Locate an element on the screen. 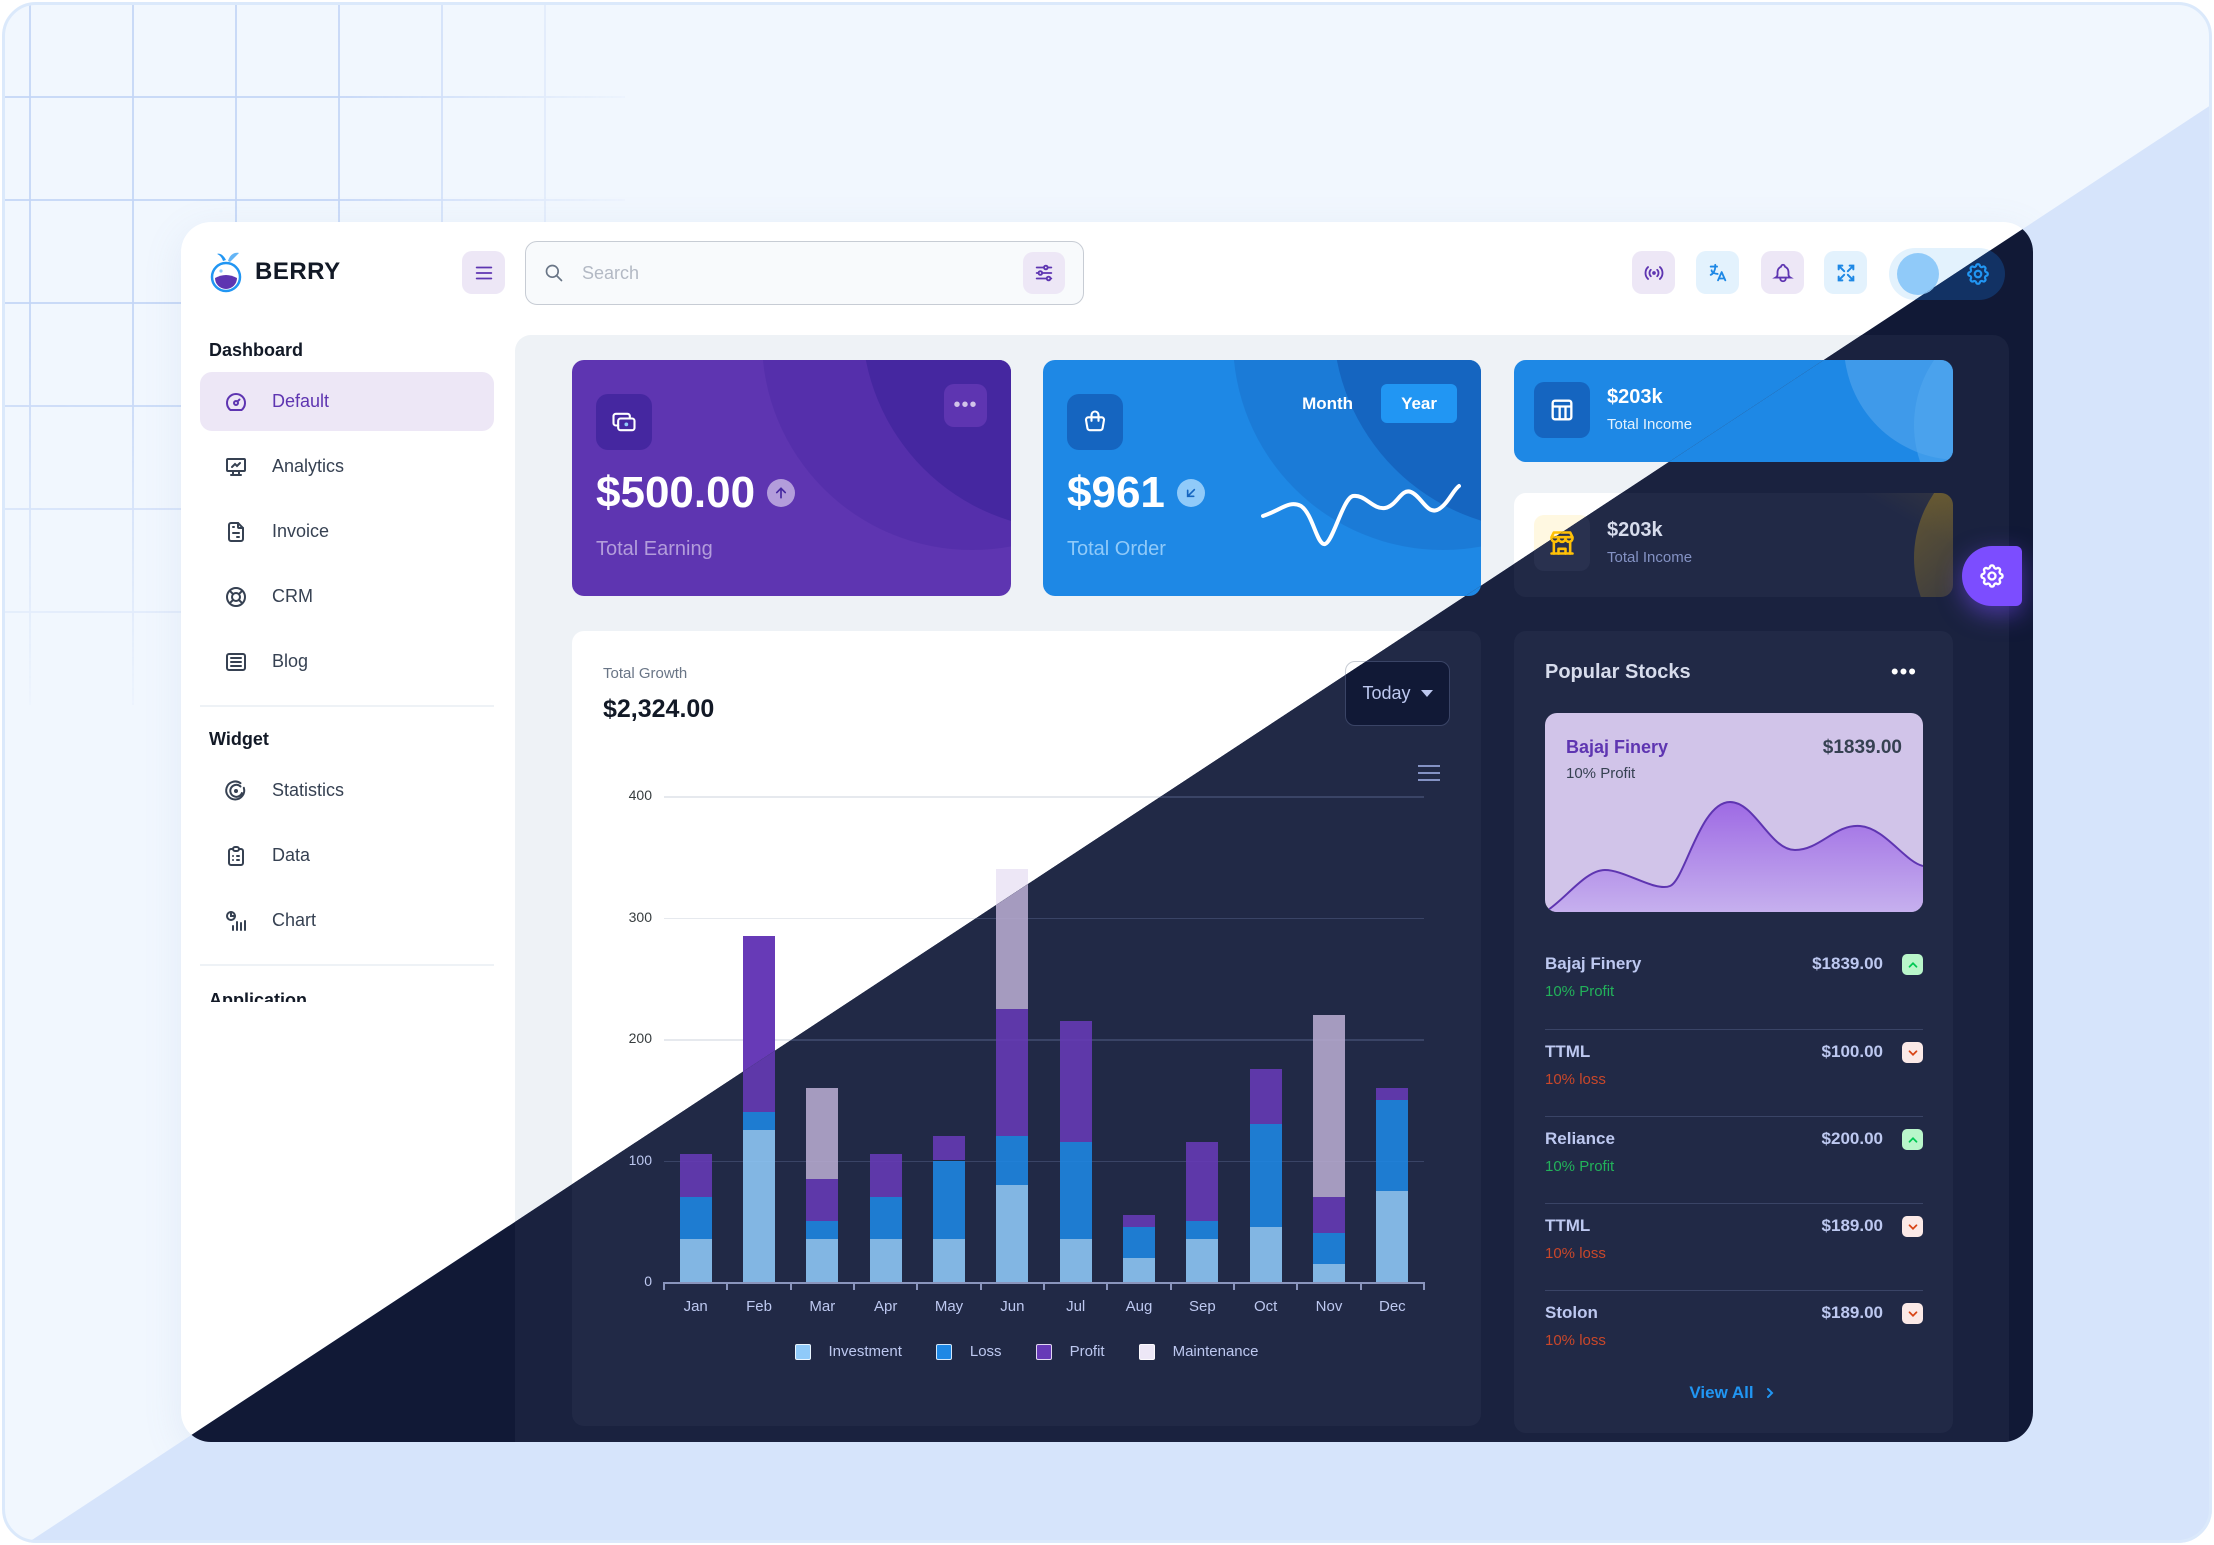 The image size is (2214, 1545). menu-toggle-button is located at coordinates (483, 272).